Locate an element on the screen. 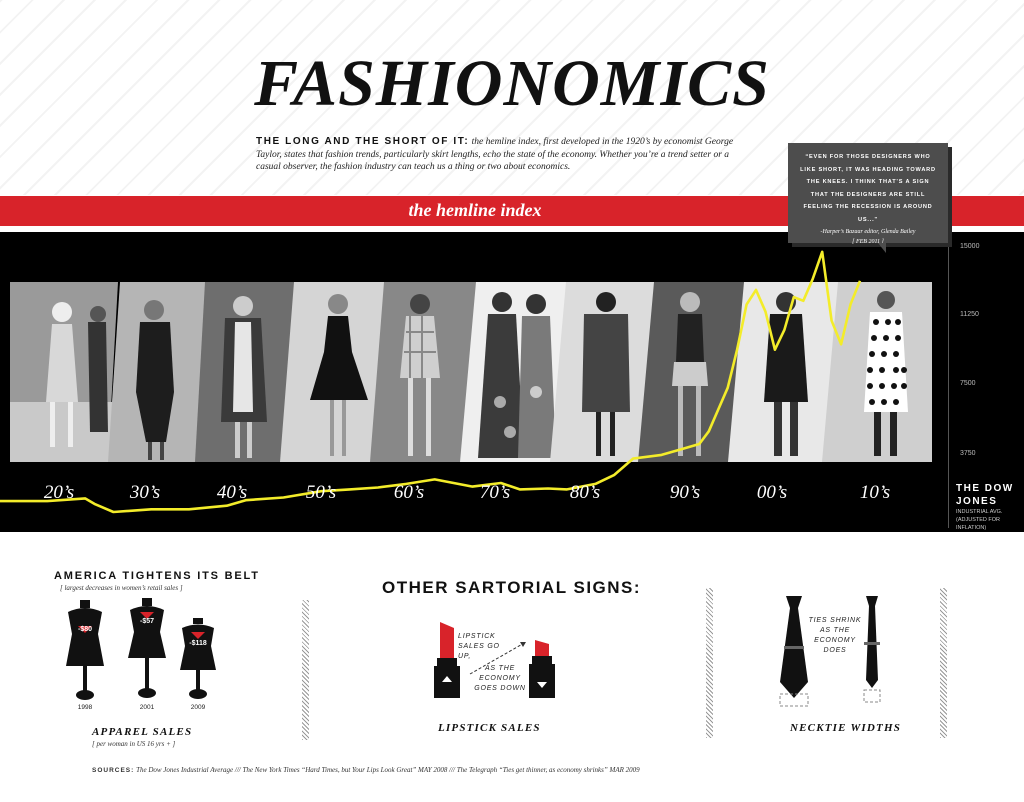 This screenshot has width=1024, height=802. belt-title: AMERICA TIGHTENS ITS BELT is located at coordinates (157, 576).